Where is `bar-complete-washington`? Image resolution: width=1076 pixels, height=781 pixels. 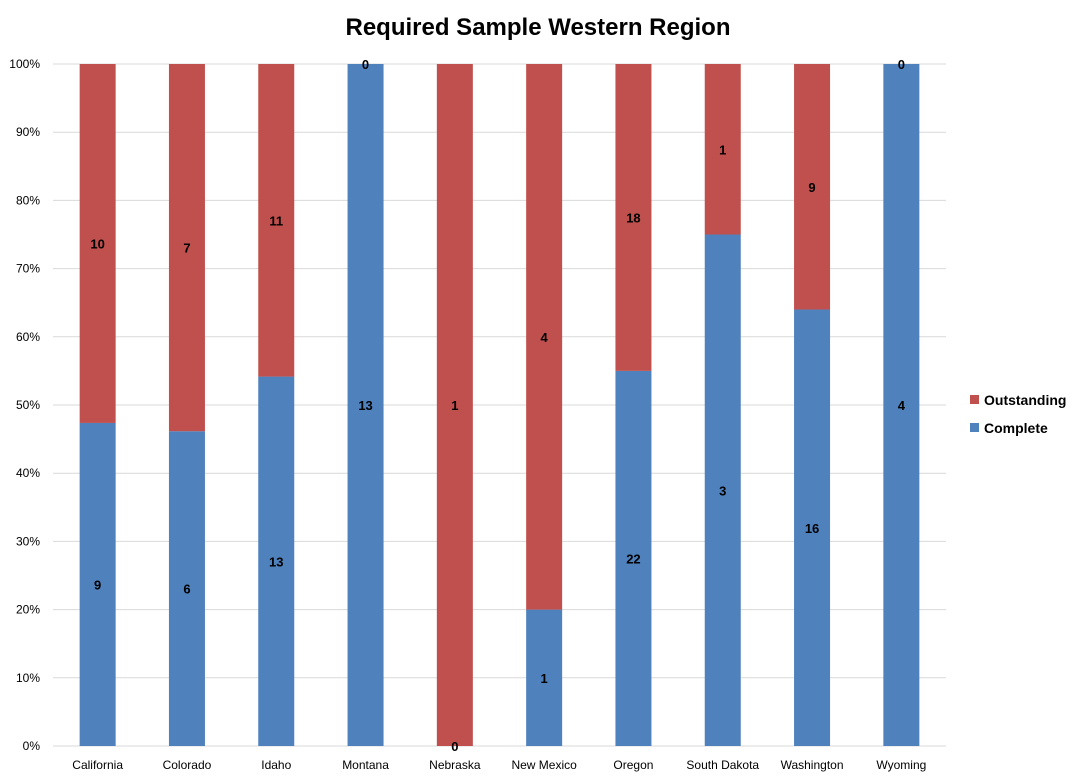 bar-complete-washington is located at coordinates (812, 527).